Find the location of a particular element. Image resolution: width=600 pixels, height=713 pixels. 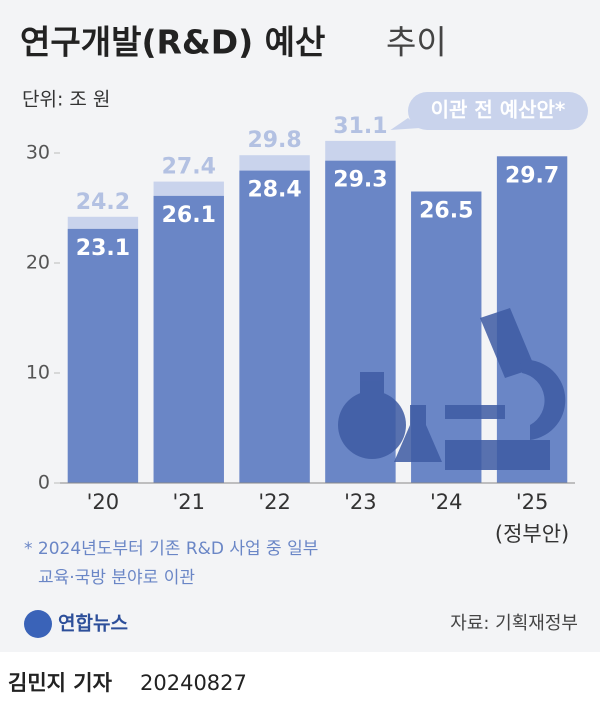

lab-icons is located at coordinates (452, 389).